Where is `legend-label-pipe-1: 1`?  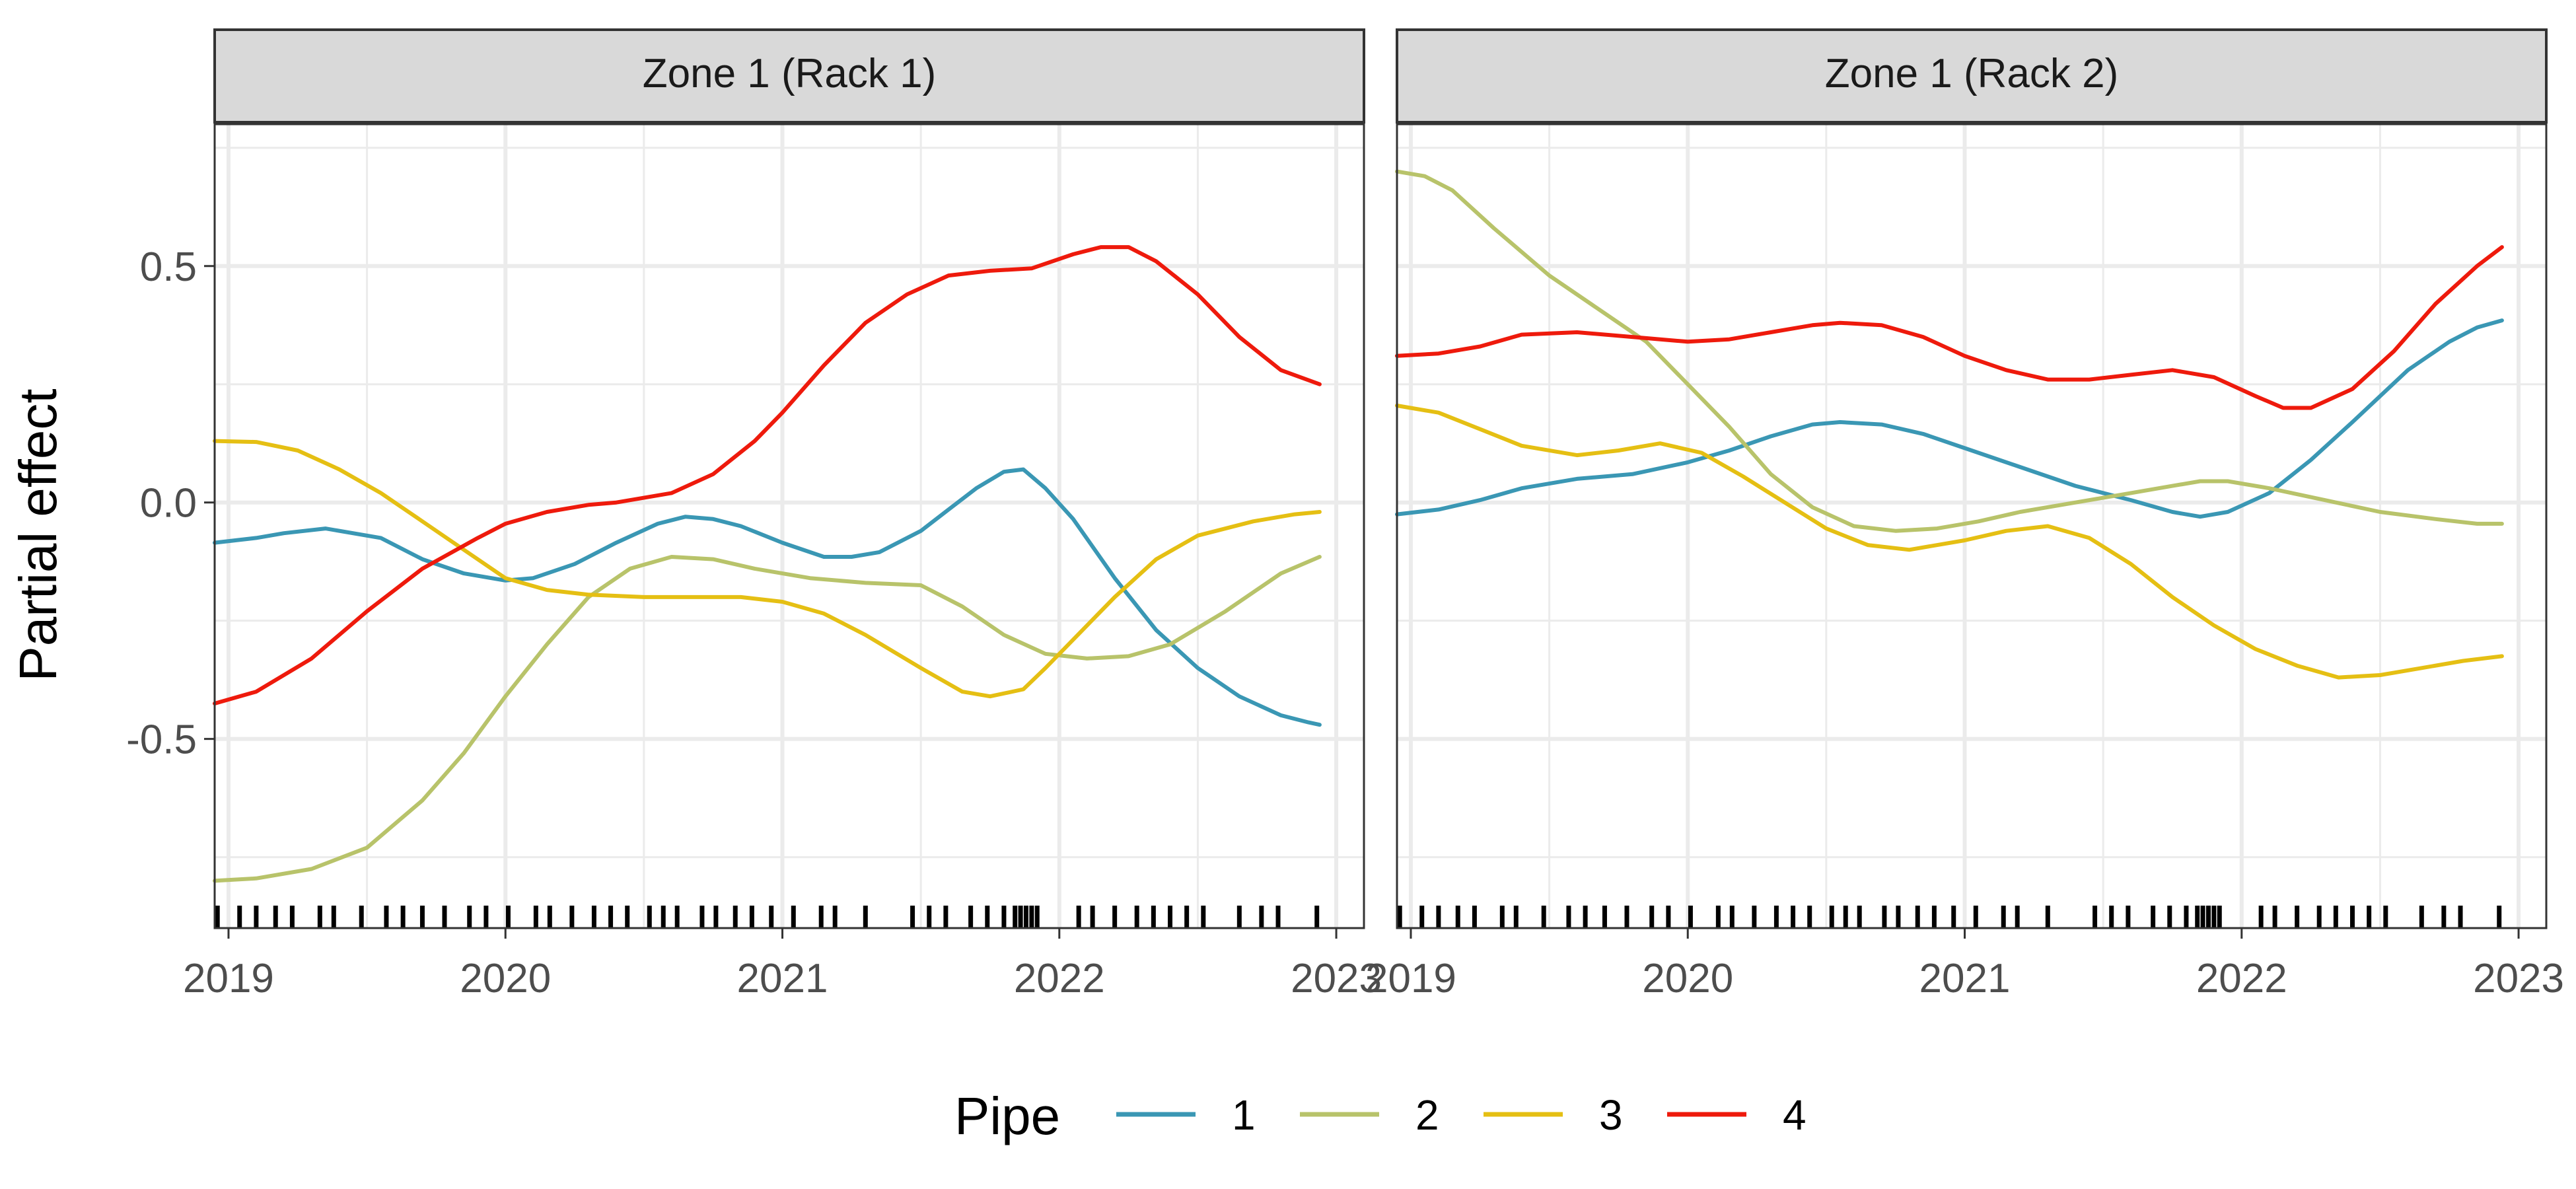
legend-label-pipe-1: 1 is located at coordinates (1244, 1115).